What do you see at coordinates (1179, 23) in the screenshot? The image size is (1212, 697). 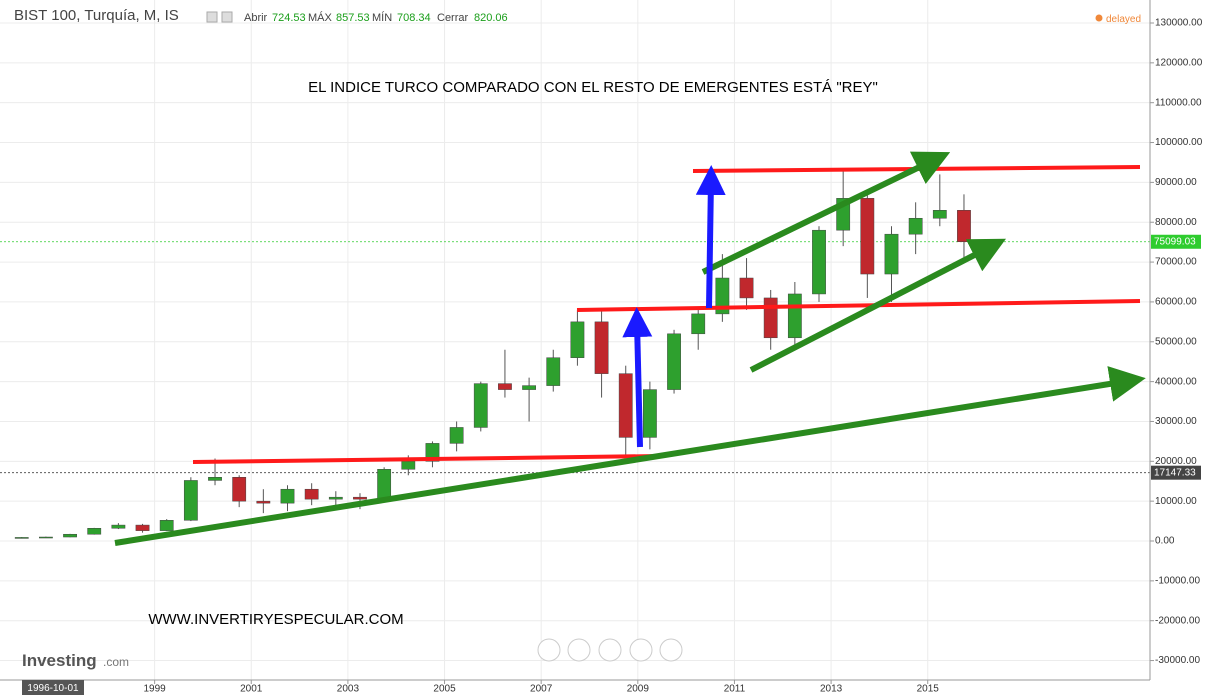 I see `y-tick-label: 130000.00` at bounding box center [1179, 23].